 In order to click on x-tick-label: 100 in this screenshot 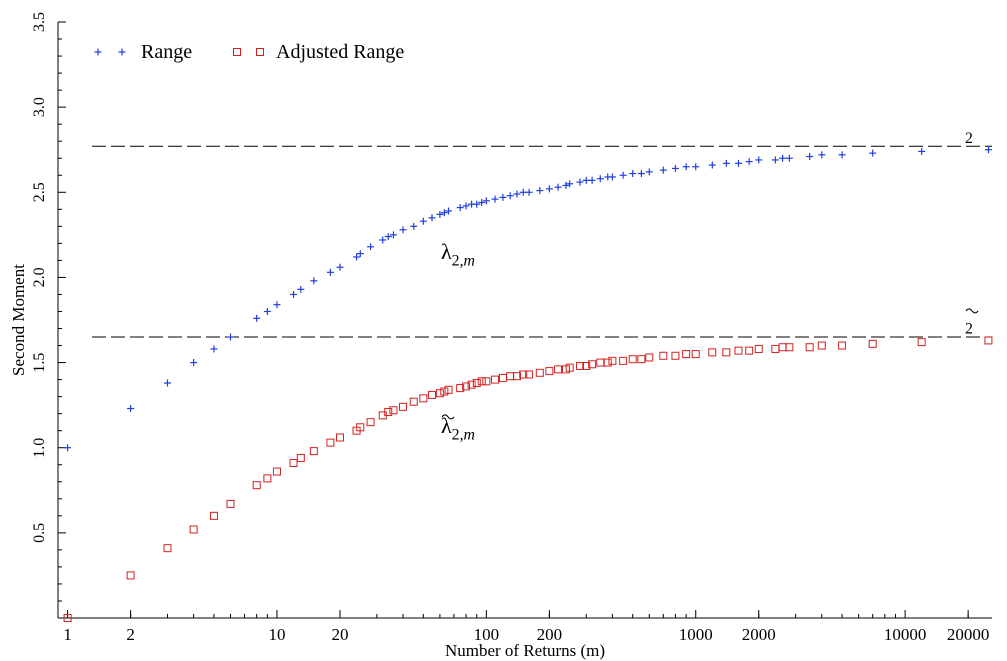, I will do `click(487, 634)`.